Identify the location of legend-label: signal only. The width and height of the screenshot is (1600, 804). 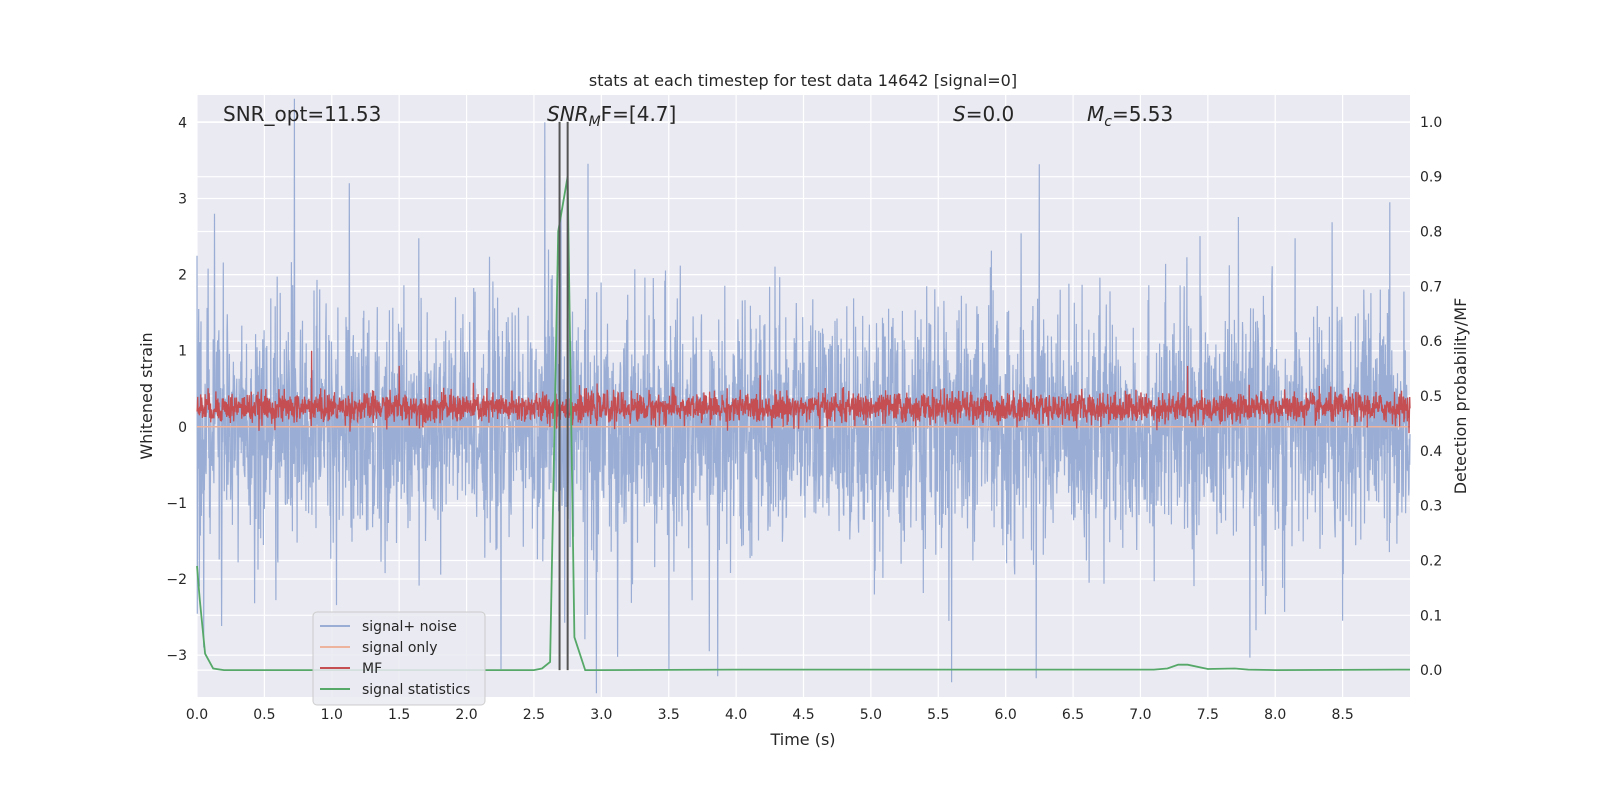
(399, 648).